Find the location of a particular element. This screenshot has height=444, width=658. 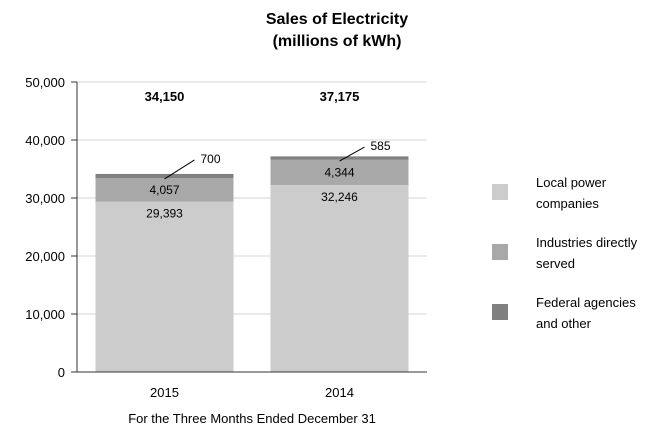

y-tick-label: 40,000 is located at coordinates (45, 140).